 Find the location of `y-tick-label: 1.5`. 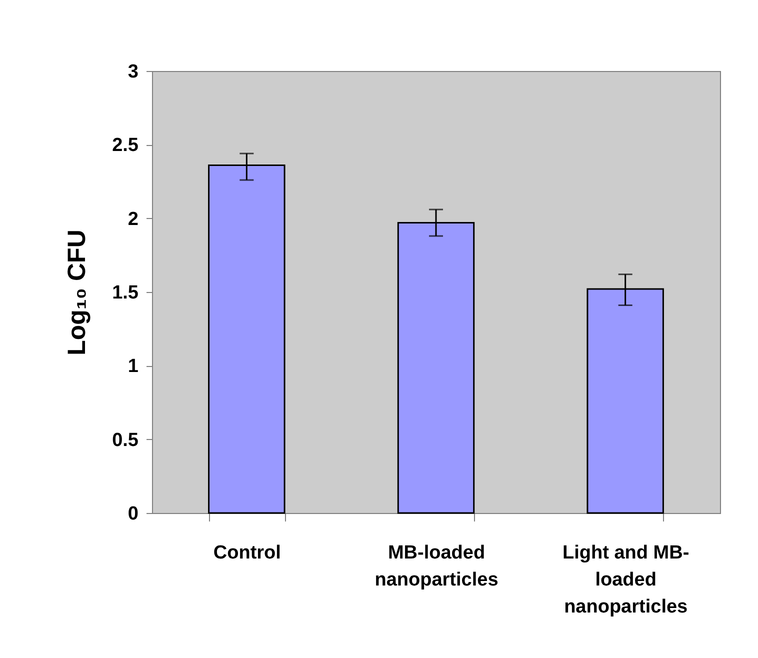

y-tick-label: 1.5 is located at coordinates (125, 293).